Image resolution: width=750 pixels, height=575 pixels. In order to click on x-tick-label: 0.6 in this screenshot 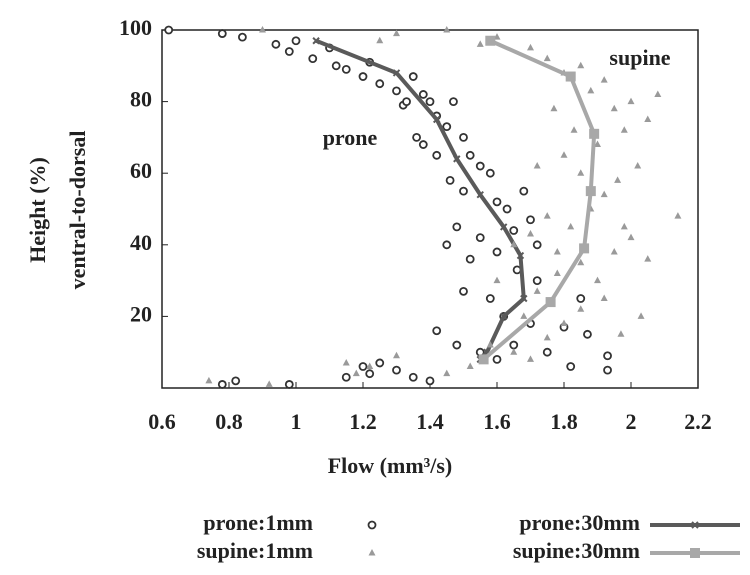, I will do `click(162, 421)`.